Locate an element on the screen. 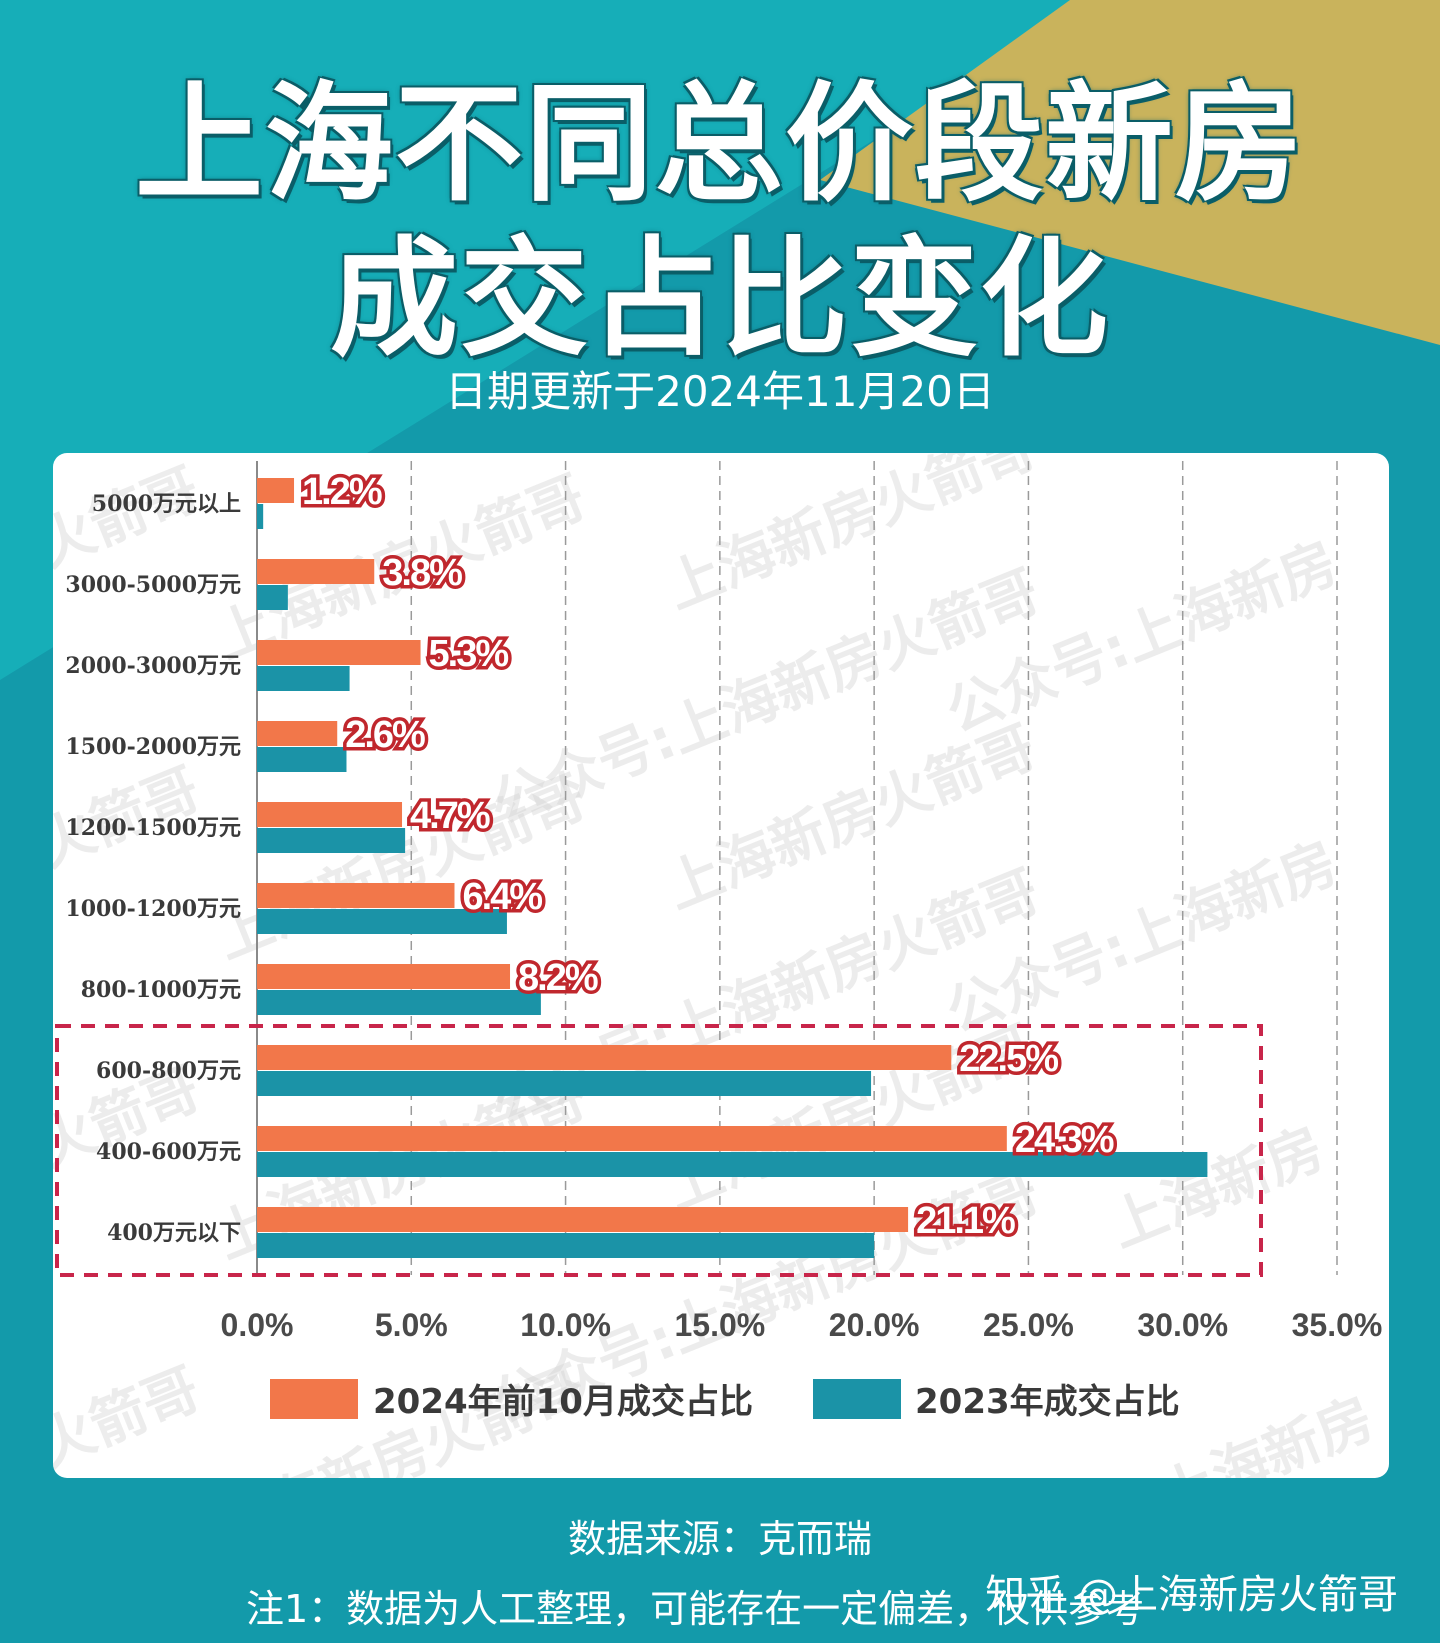 This screenshot has width=1440, height=1643. data-source: 数据来源：克而瑞 is located at coordinates (719, 1539).